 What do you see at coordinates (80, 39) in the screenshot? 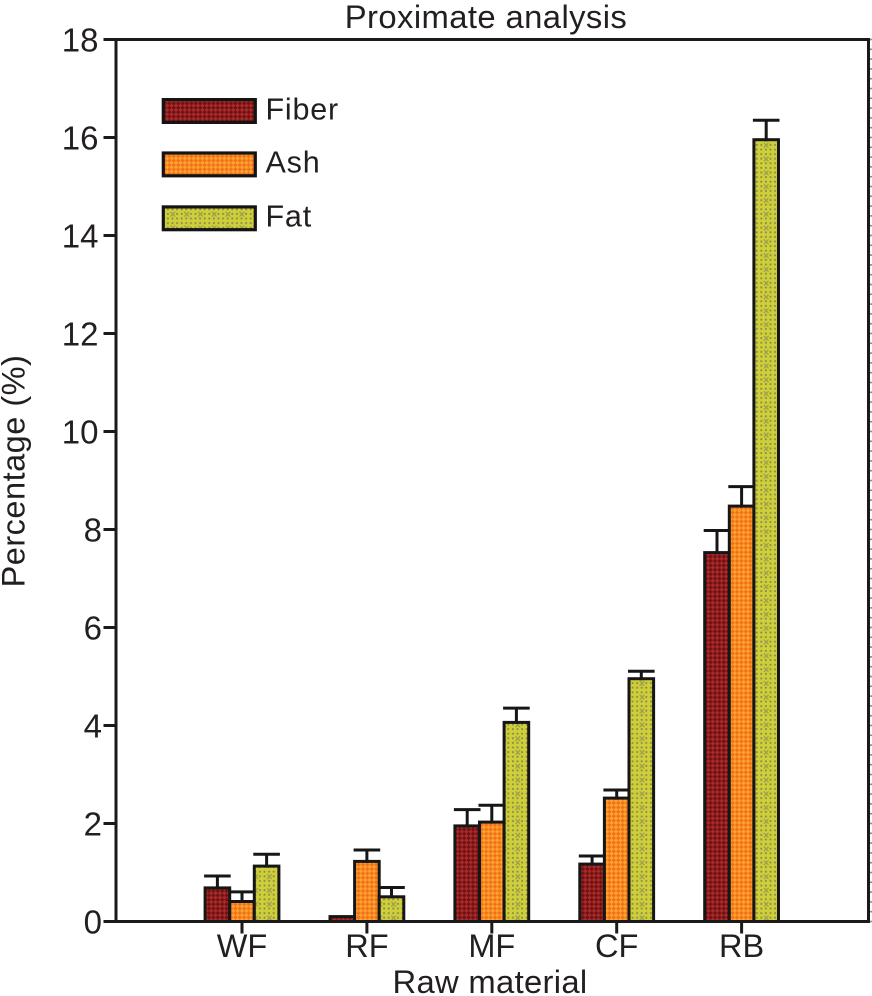
I see `svg-text: 18` at bounding box center [80, 39].